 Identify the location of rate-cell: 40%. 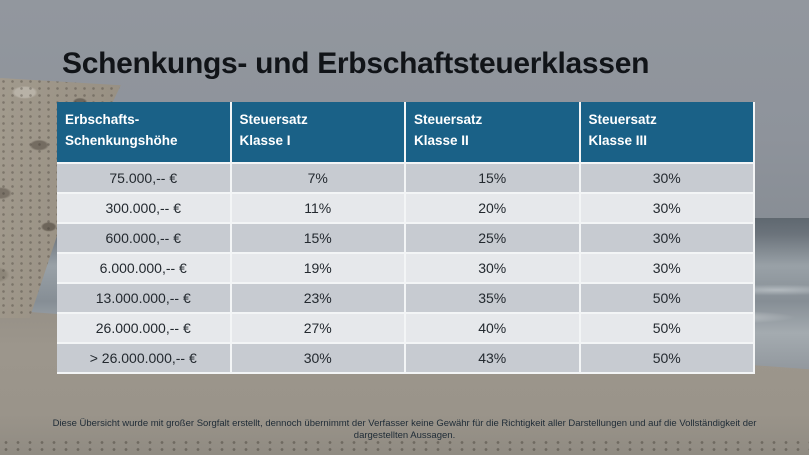
(492, 328).